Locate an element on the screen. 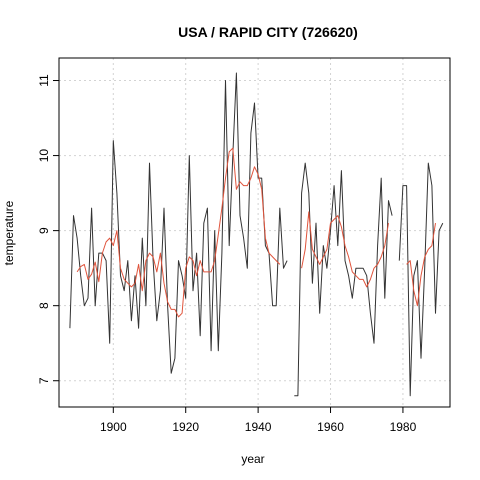 Image resolution: width=480 pixels, height=480 pixels. y-axis-label: temperature is located at coordinates (9, 232).